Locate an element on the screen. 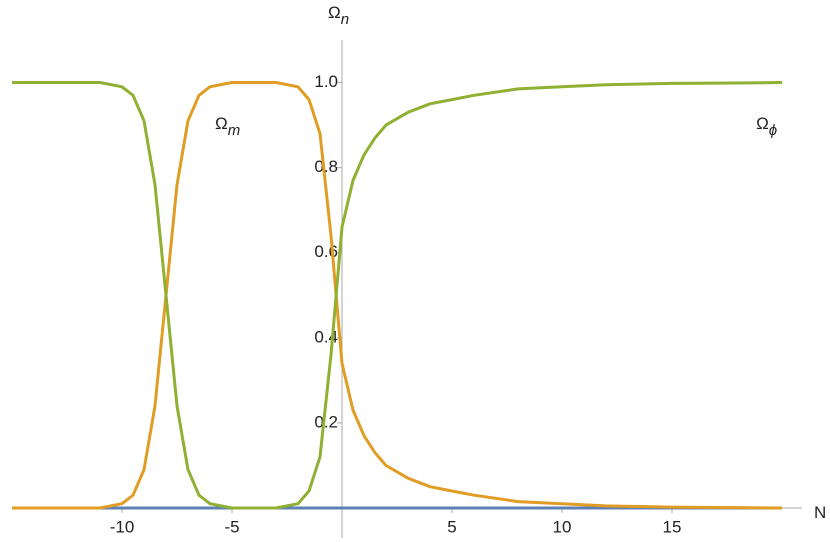 The height and width of the screenshot is (542, 830). y-axis-label: Ωn is located at coordinates (338, 15).